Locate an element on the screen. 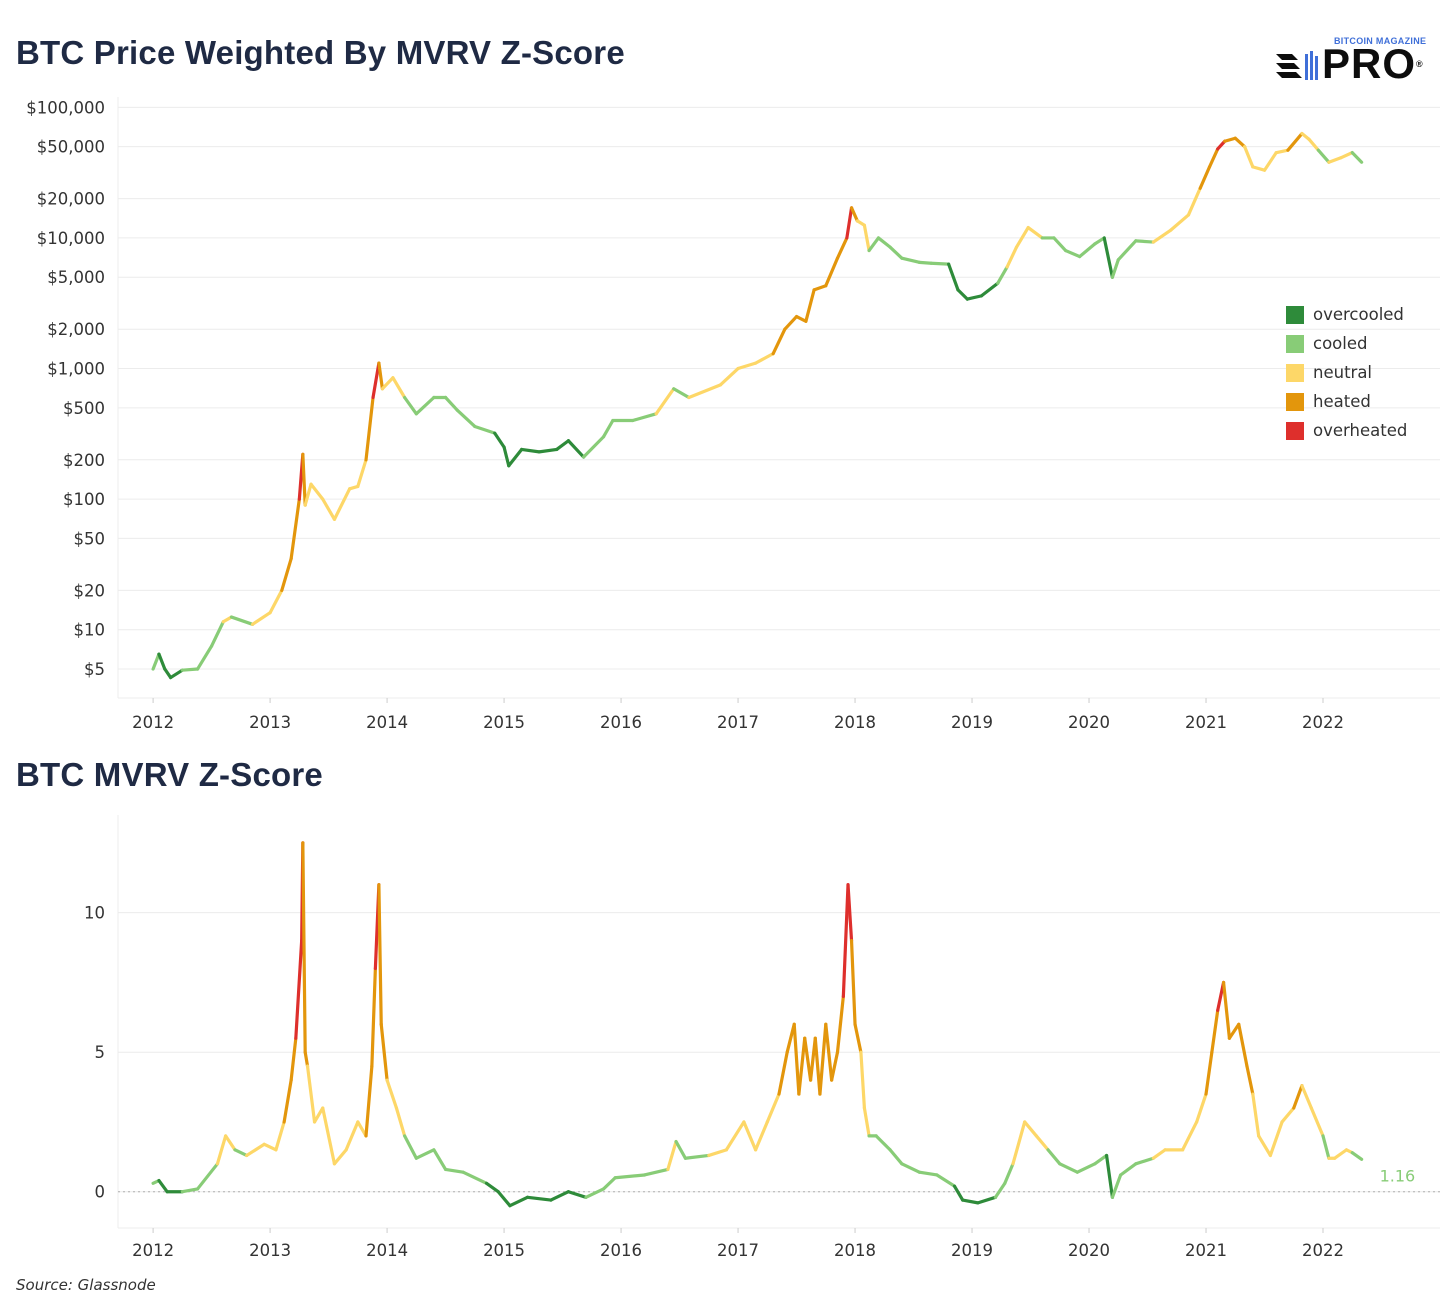  price-y-tick-label: $500 is located at coordinates (84, 408).